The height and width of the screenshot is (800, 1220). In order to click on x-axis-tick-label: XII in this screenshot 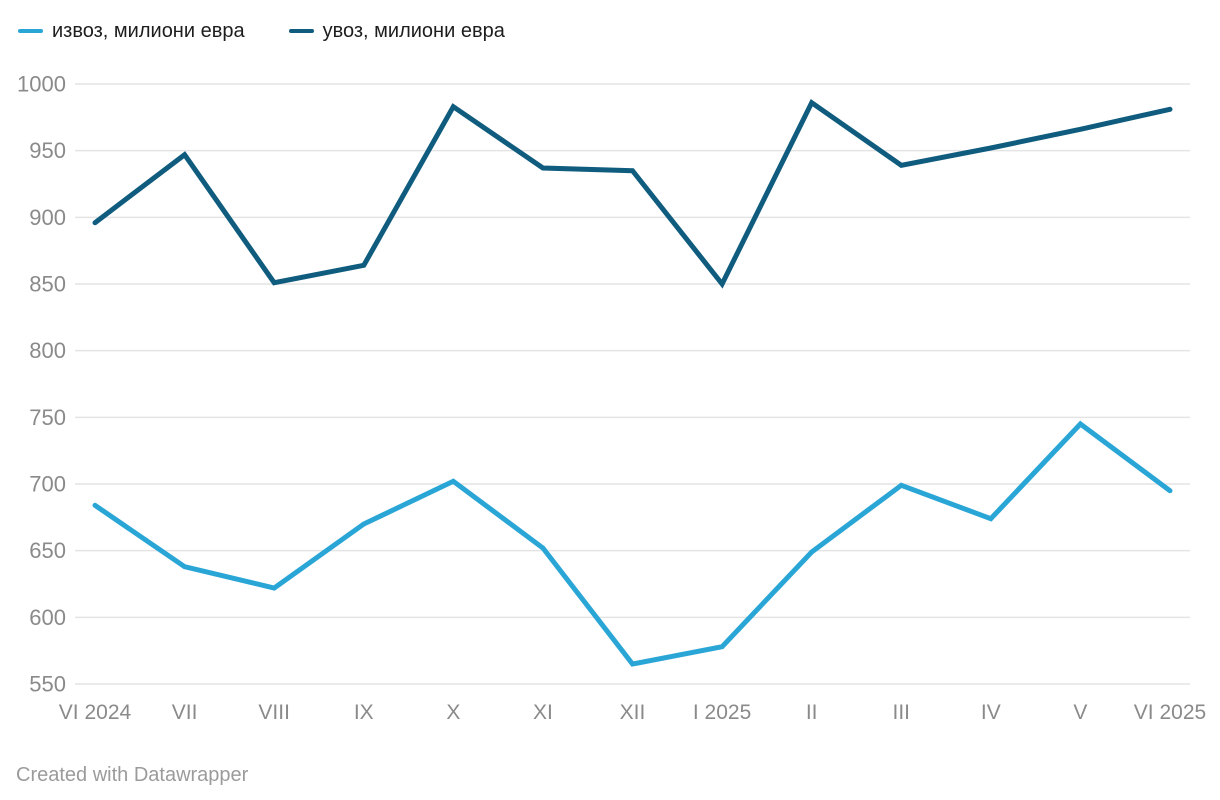, I will do `click(633, 712)`.